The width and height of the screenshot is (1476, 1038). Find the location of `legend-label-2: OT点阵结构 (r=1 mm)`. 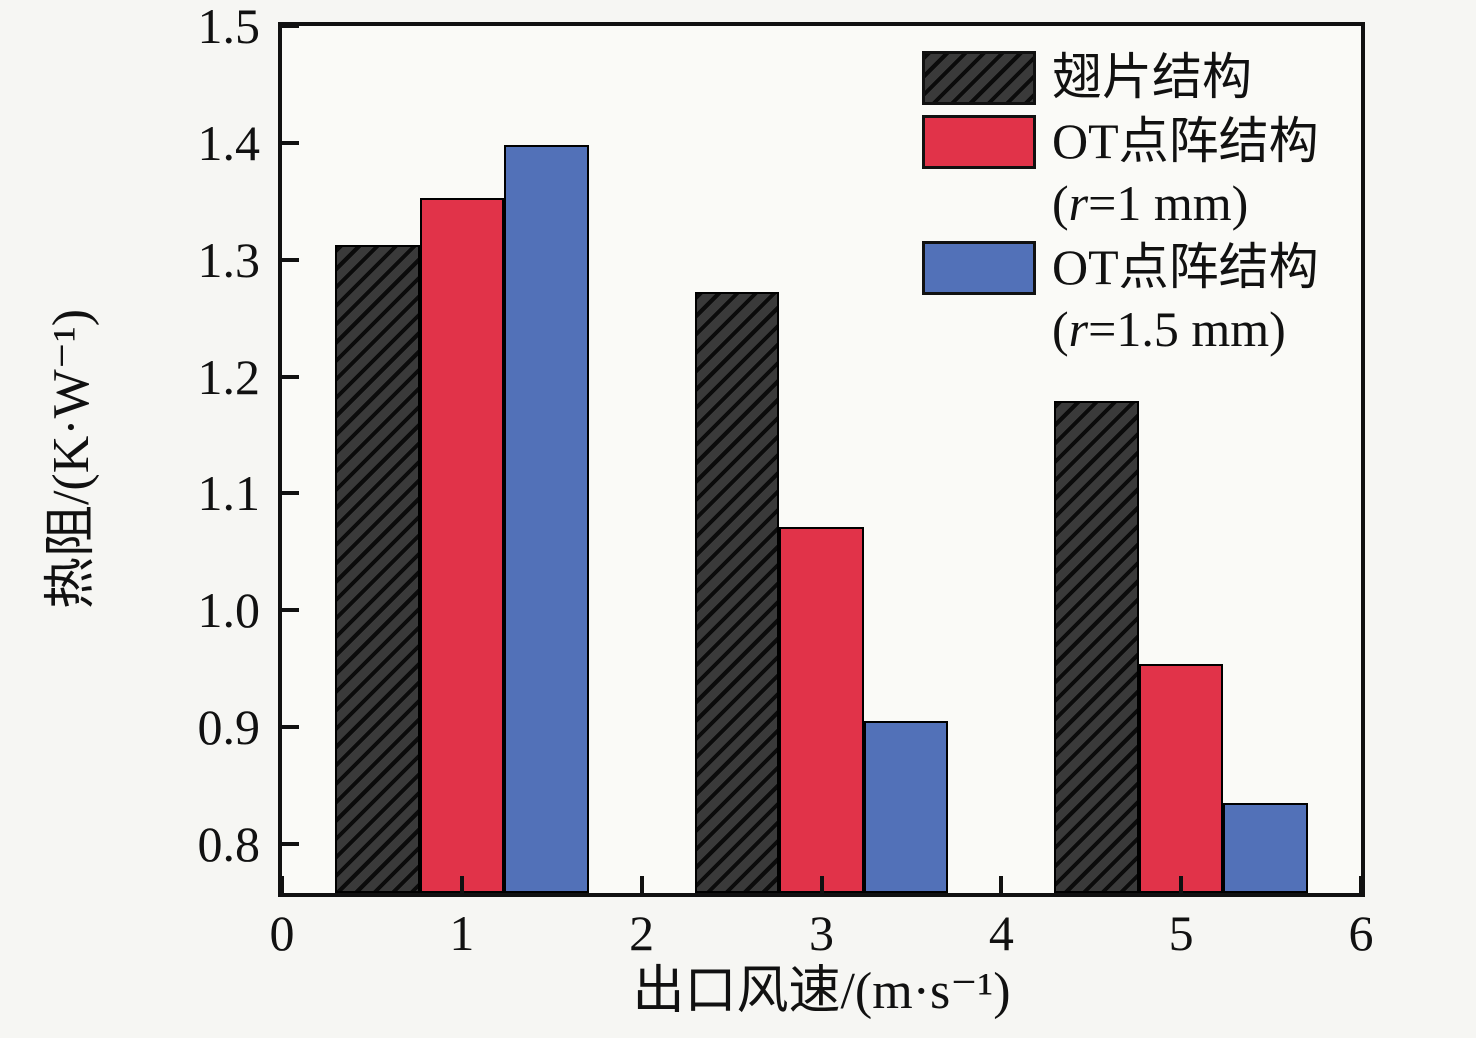

legend-label-2: OT点阵结构 (r=1 mm) is located at coordinates (1185, 172).